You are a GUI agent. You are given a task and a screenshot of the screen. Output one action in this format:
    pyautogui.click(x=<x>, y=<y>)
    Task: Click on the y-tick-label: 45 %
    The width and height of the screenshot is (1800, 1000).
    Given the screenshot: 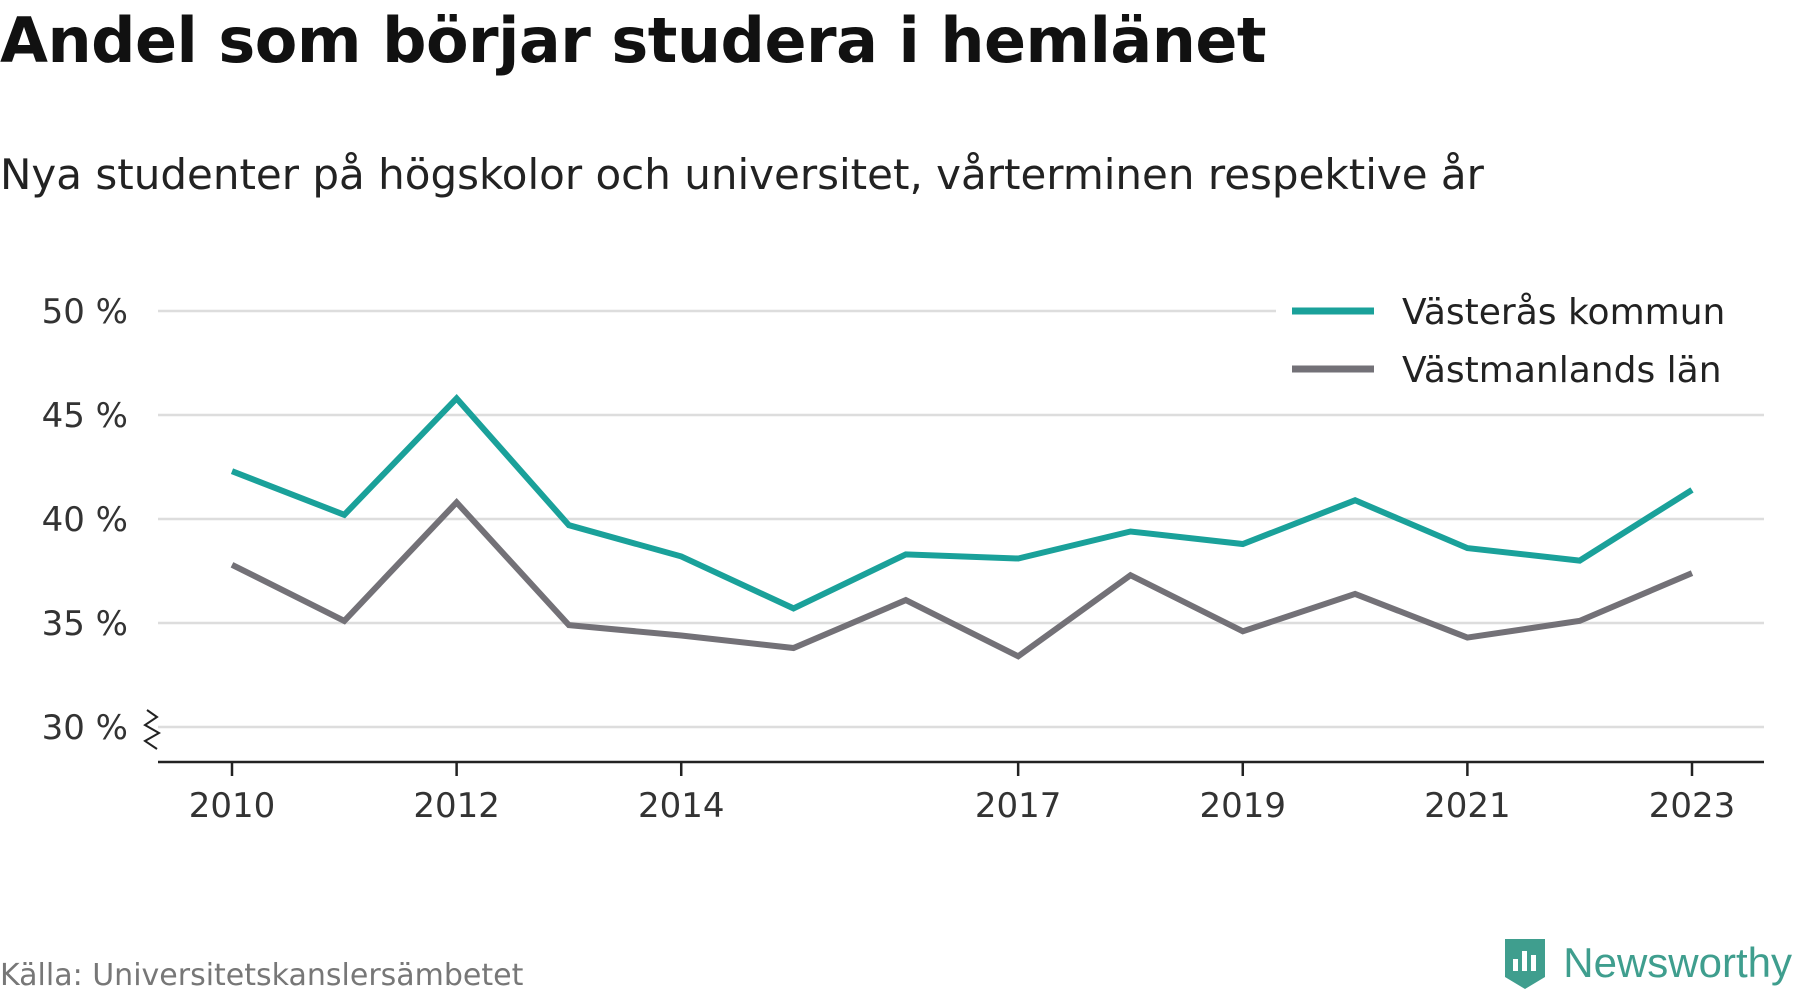 What is the action you would take?
    pyautogui.click(x=85, y=416)
    